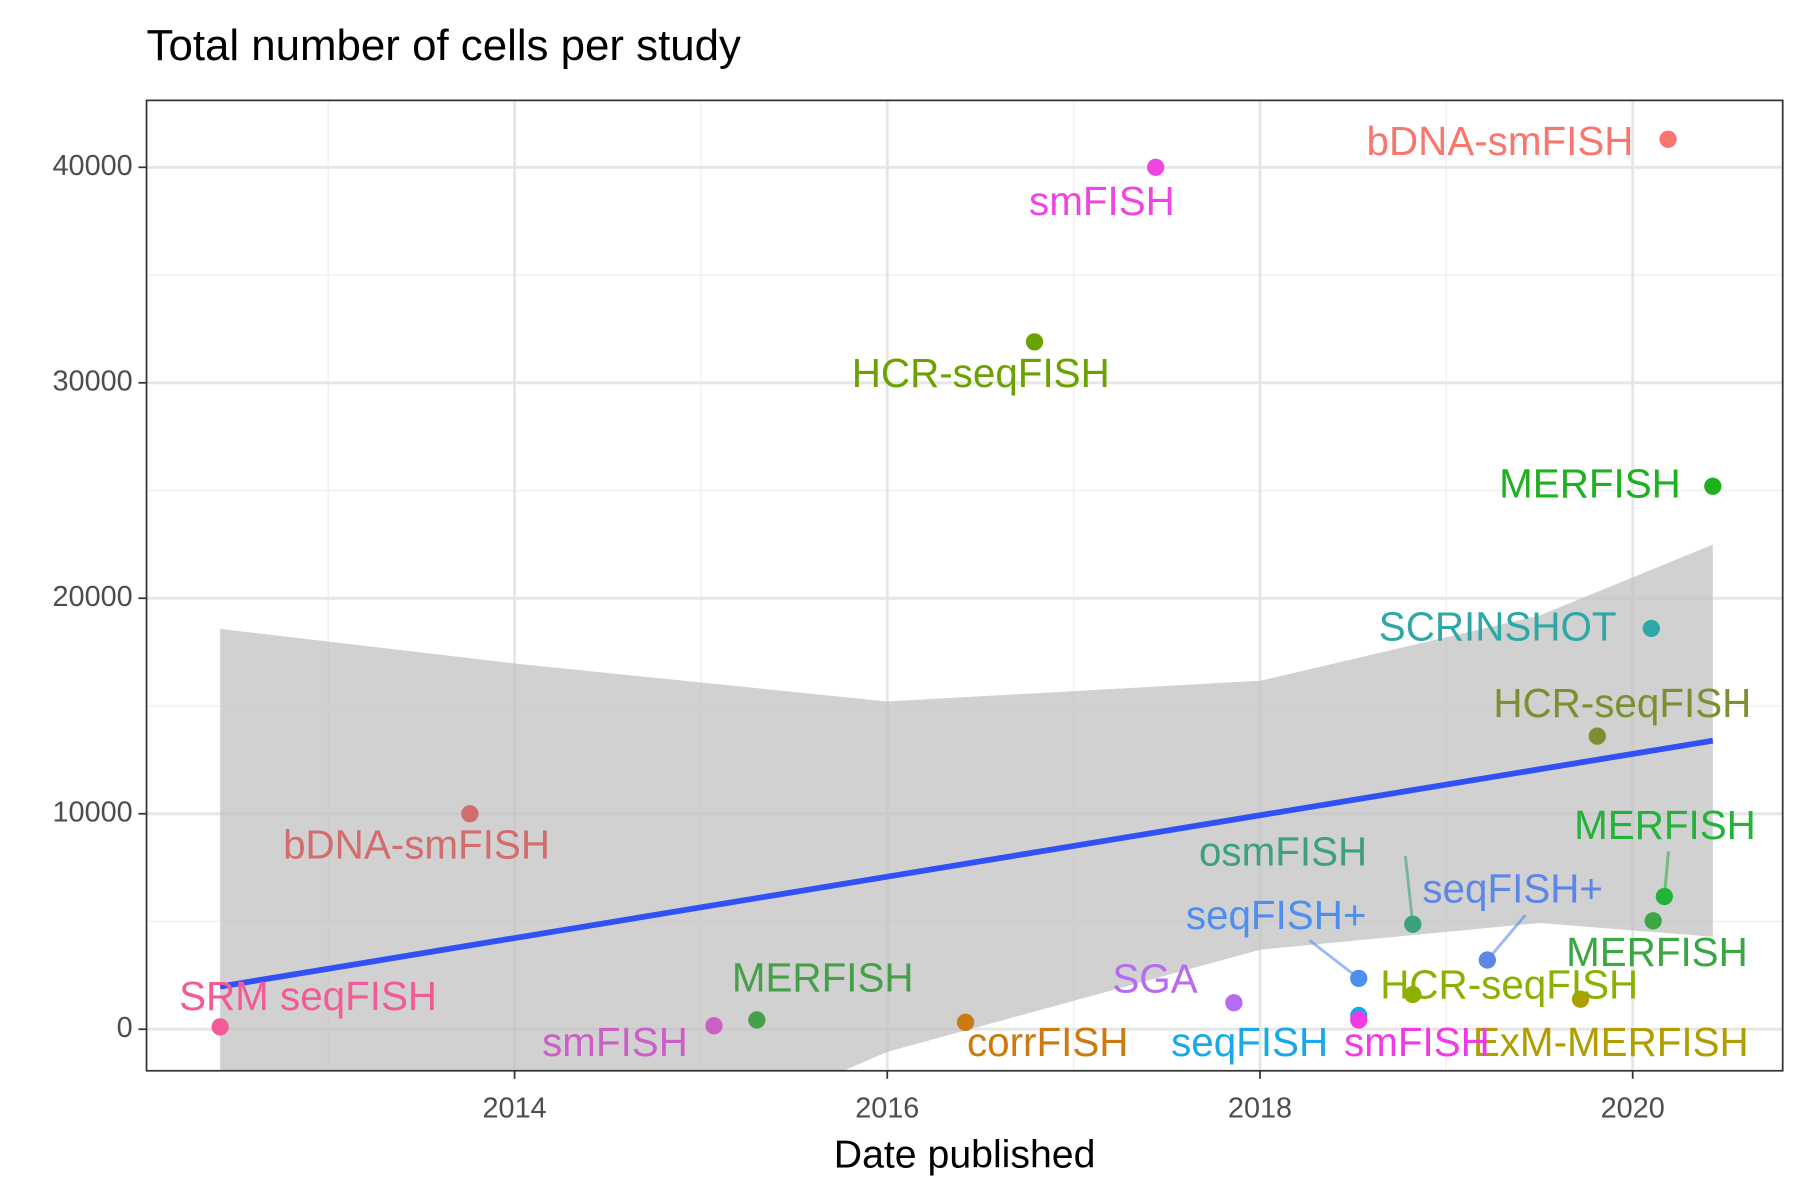 The height and width of the screenshot is (1200, 1800). Describe the element at coordinates (93, 381) in the screenshot. I see `y-tick-label: 30000` at that location.